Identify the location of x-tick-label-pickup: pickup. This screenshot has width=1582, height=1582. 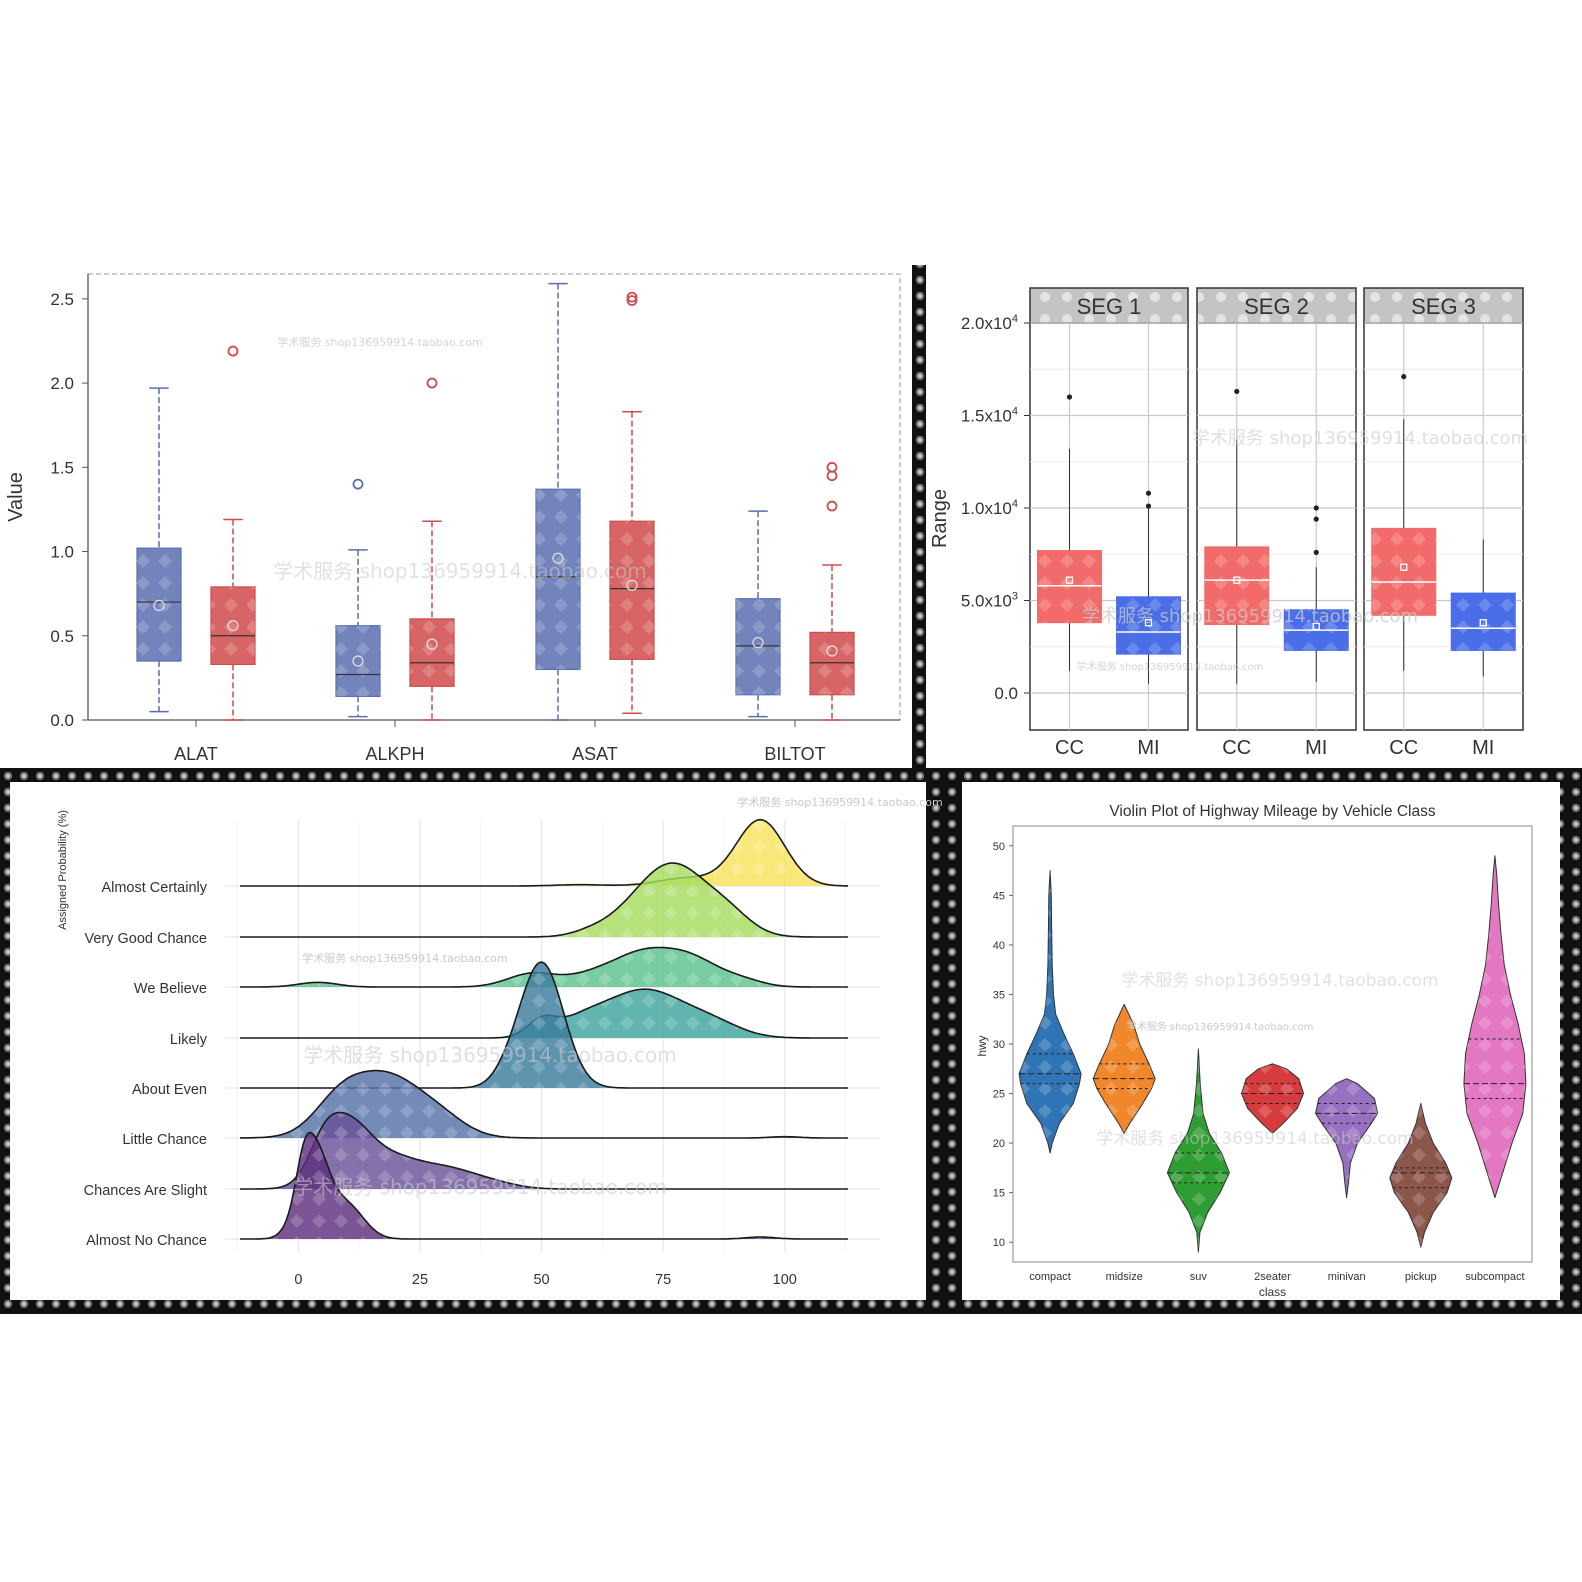
(1421, 1277).